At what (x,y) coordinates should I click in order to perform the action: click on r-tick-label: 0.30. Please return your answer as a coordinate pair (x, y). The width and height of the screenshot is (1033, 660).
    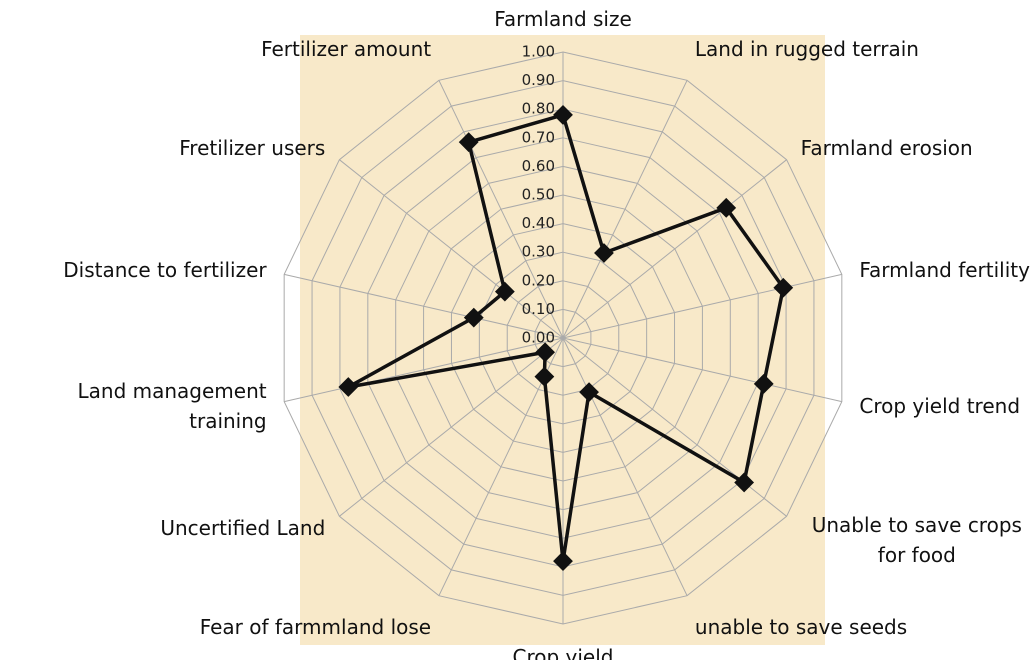
    Looking at the image, I should click on (538, 252).